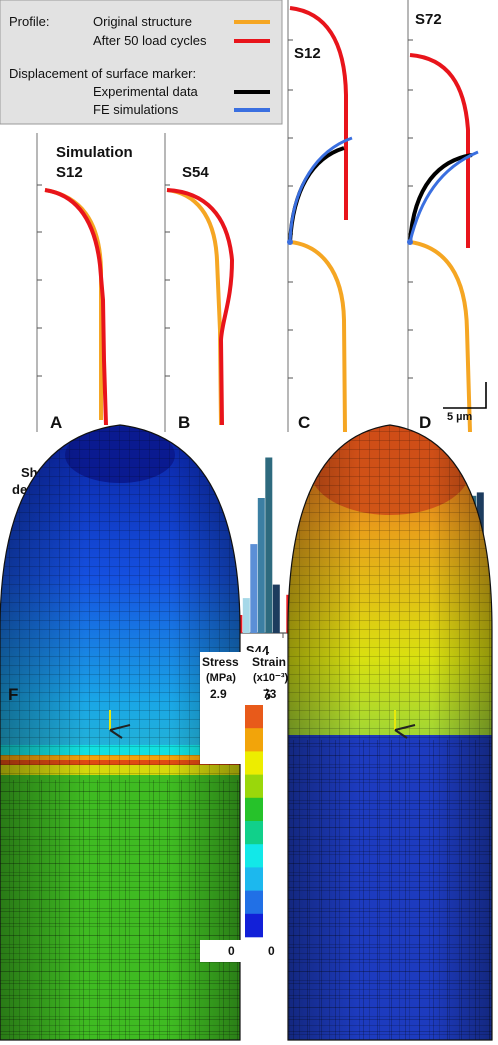 The width and height of the screenshot is (498, 1045). I want to click on panel-f-letter: F, so click(13, 694).